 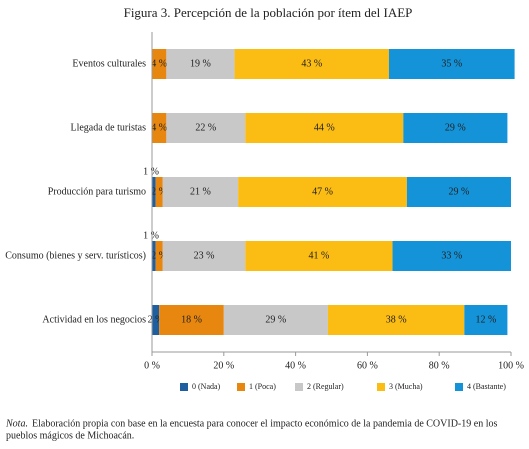 I want to click on data-label: 38 %, so click(x=396, y=319).